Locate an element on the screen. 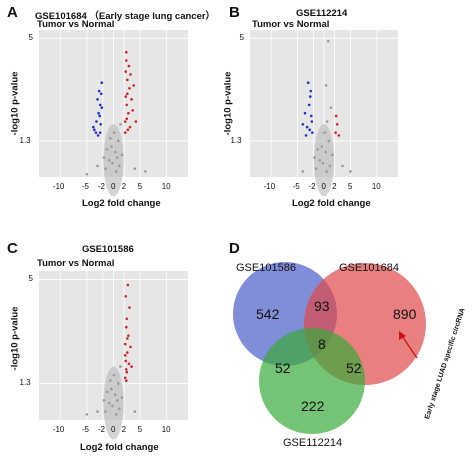 The image size is (474, 457). panel-a-xlabel: Log2 fold change is located at coordinates (121, 203).